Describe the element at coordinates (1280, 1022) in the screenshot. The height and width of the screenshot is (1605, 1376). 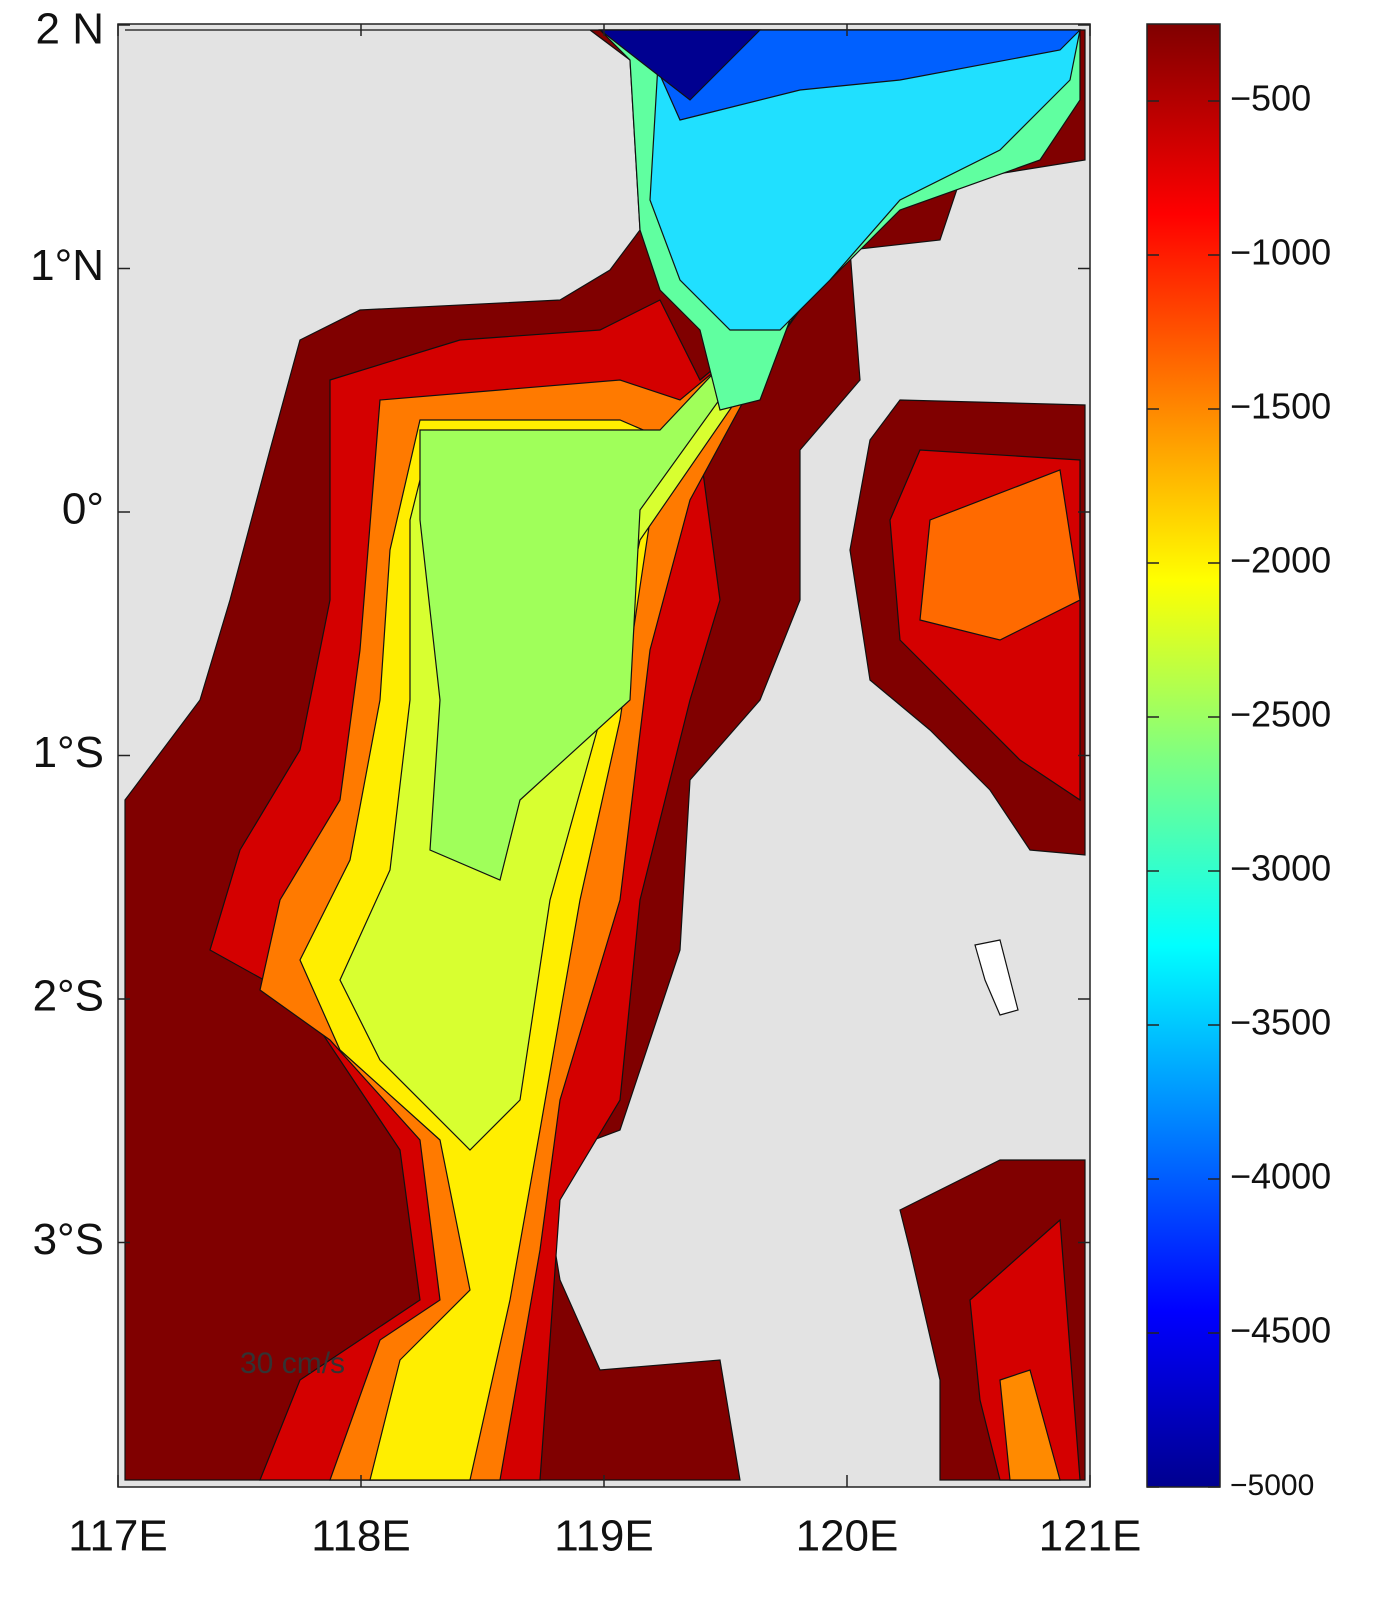
I see `colorbar-label: −3500` at that location.